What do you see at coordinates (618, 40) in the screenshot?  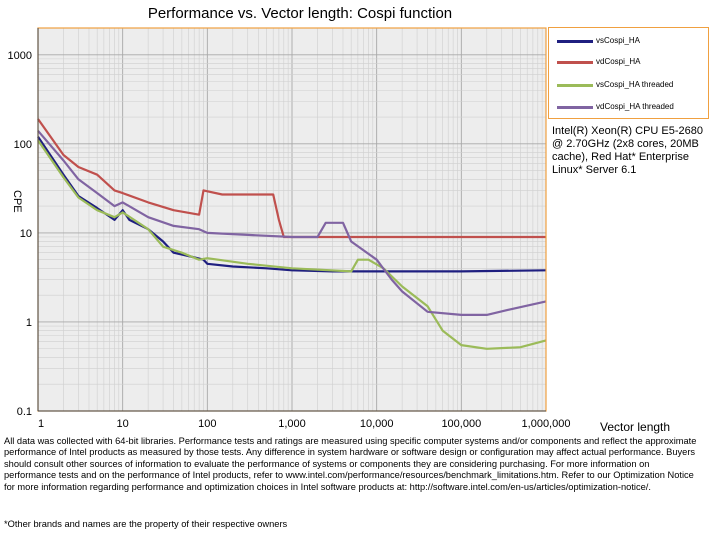 I see `legend-label: vsCospi_HA` at bounding box center [618, 40].